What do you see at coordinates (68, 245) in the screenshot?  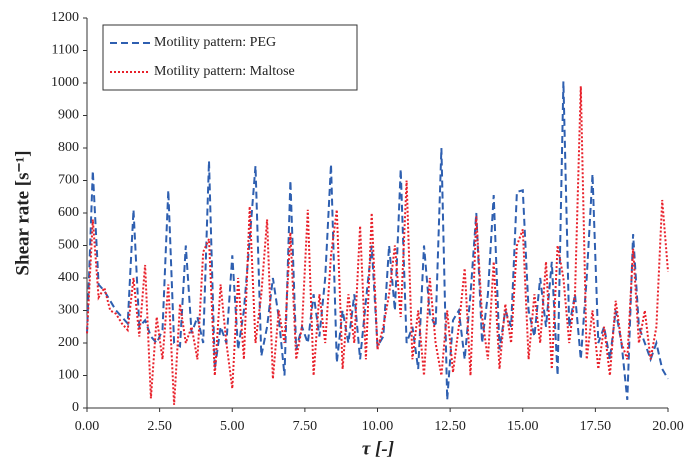 I see `y-tick-label: 500` at bounding box center [68, 245].